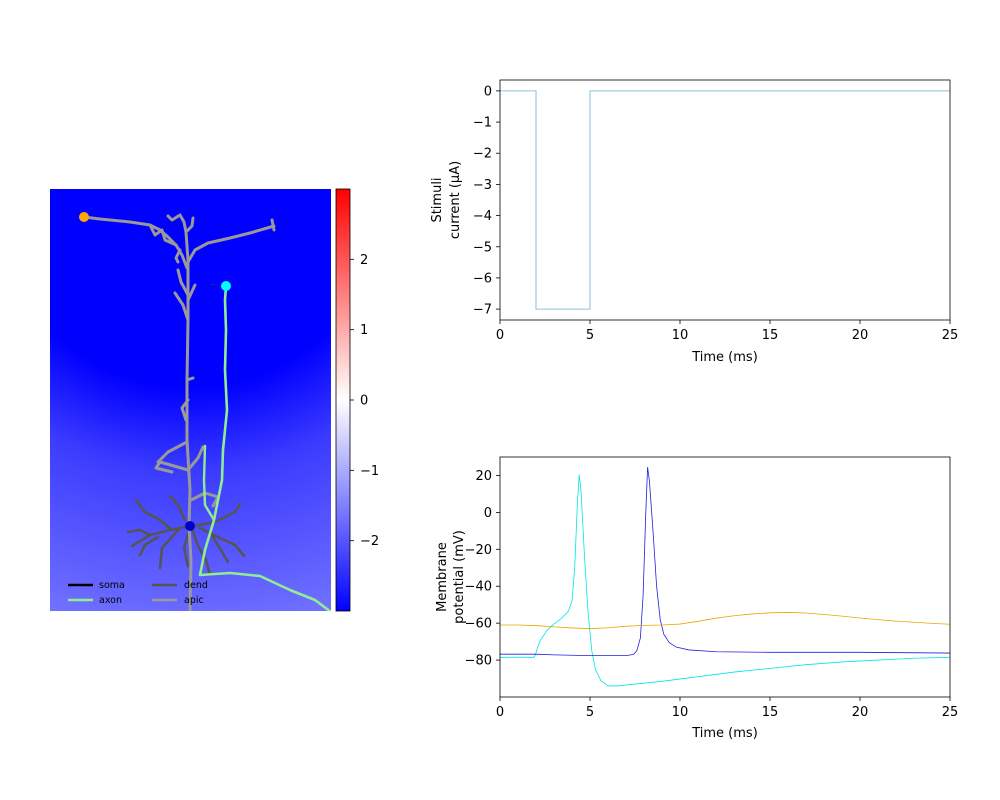  I want to click on stimulus-axes-background, so click(725, 200).